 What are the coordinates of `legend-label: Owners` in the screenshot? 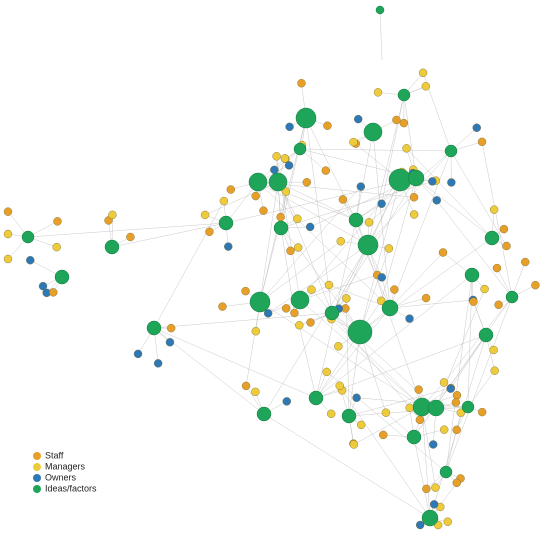 It's located at (61, 477).